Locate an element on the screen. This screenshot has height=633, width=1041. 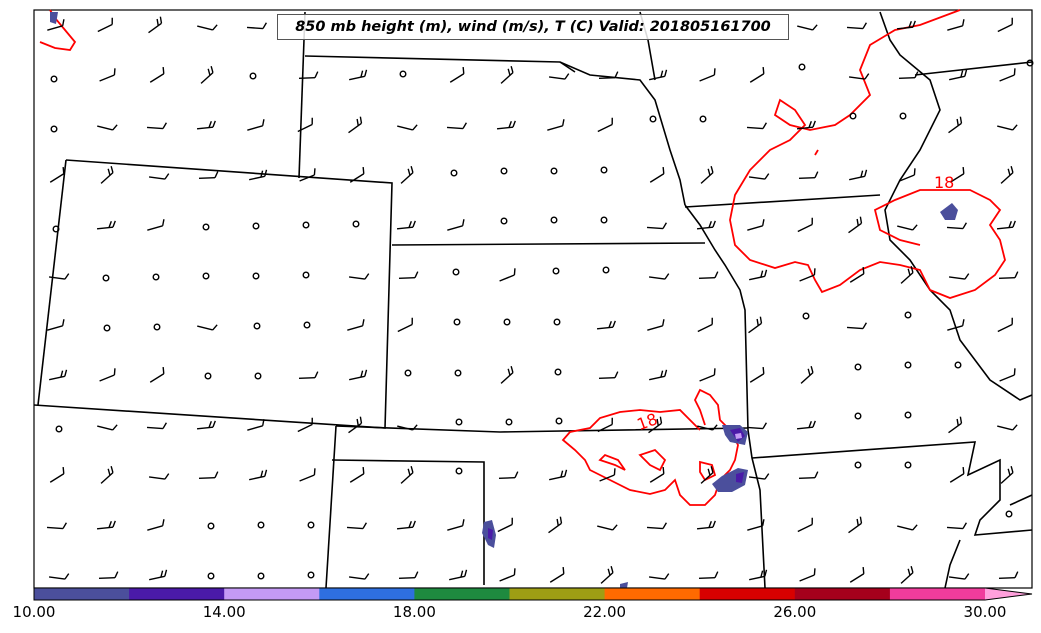
colorbar-tick-label: 18.00 is located at coordinates (414, 612).